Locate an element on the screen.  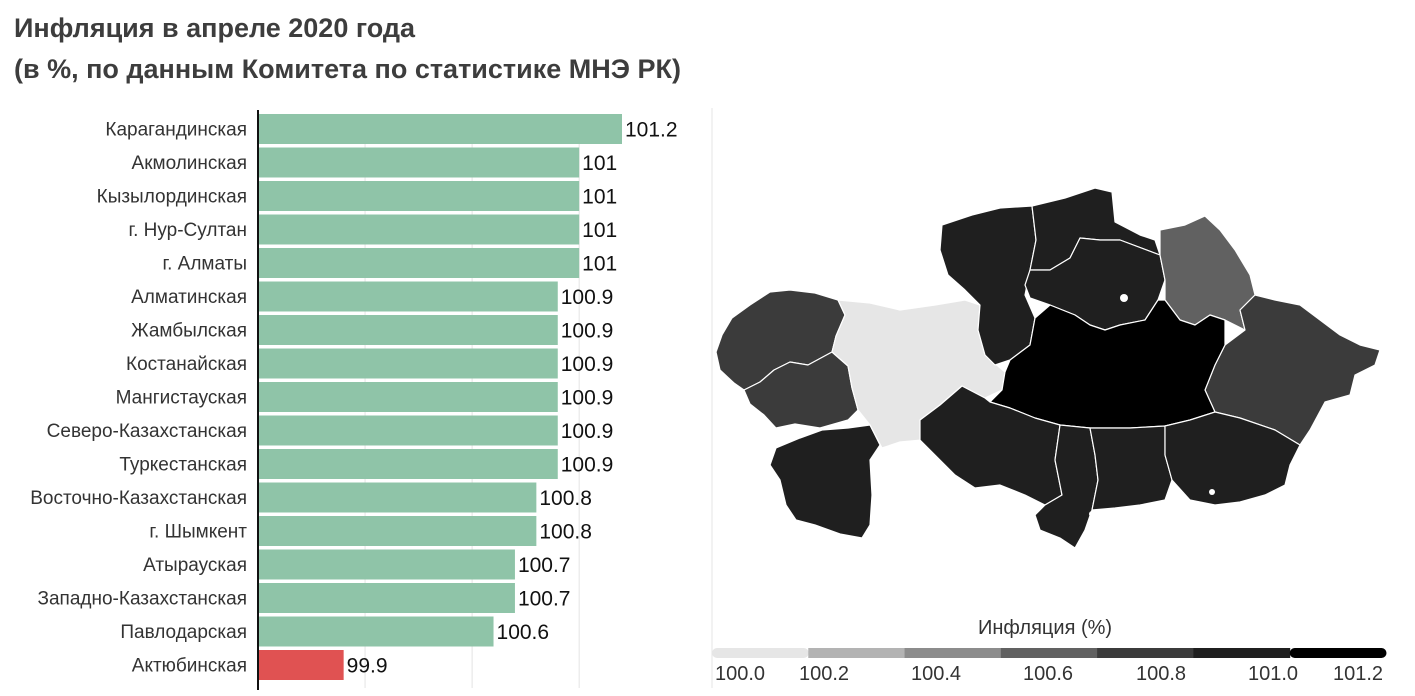
category-label: Северо-Казахстанская is located at coordinates (147, 431).